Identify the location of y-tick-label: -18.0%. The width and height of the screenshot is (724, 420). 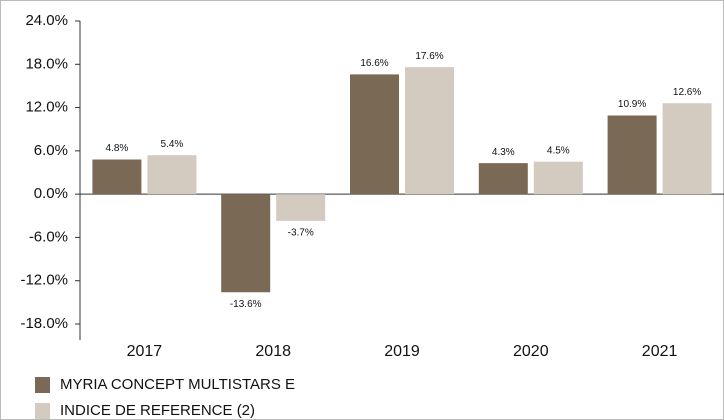
(44, 323).